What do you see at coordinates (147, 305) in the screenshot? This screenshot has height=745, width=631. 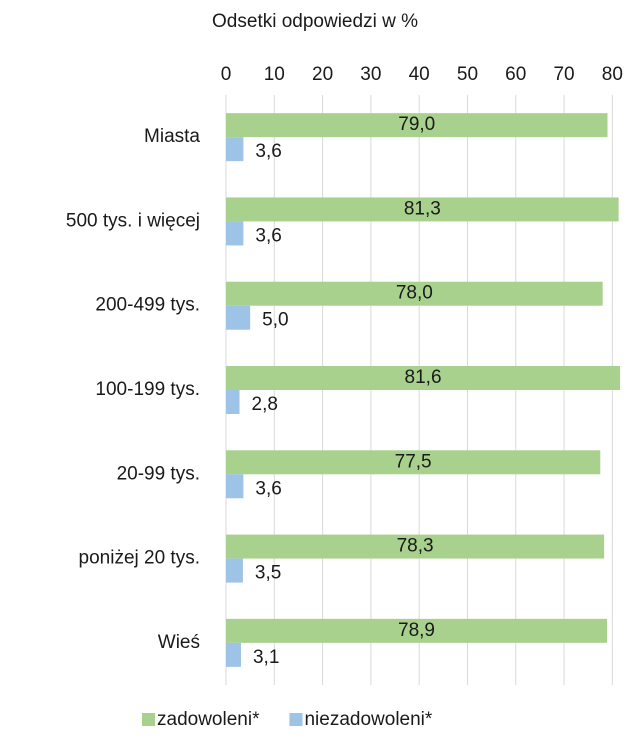 I see `y-tick-label: 200-499 tys.` at bounding box center [147, 305].